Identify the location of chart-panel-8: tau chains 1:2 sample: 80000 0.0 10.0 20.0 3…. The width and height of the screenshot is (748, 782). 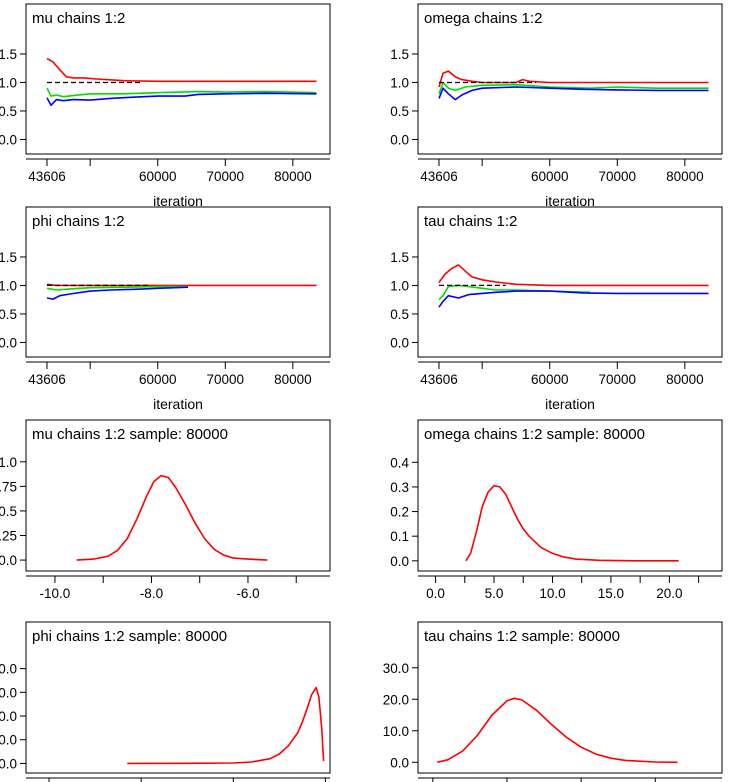
(553, 701).